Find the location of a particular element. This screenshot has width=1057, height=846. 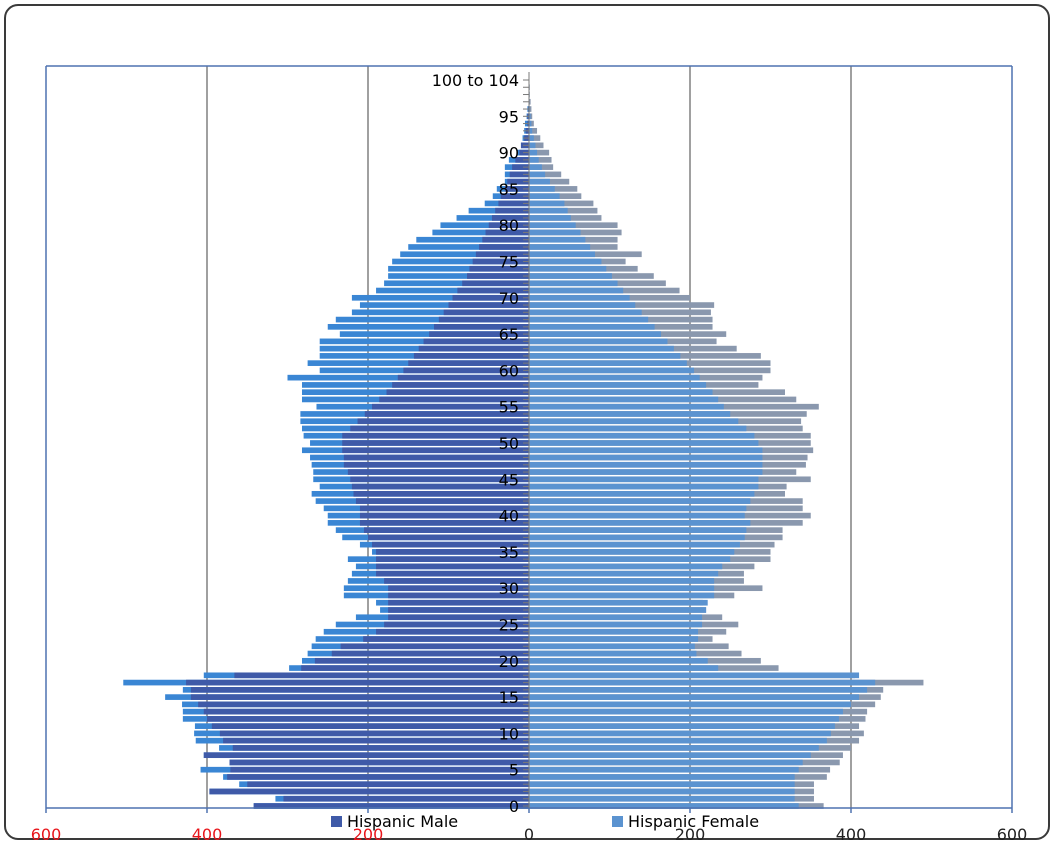

age-tick-label: 0 is located at coordinates (514, 806).